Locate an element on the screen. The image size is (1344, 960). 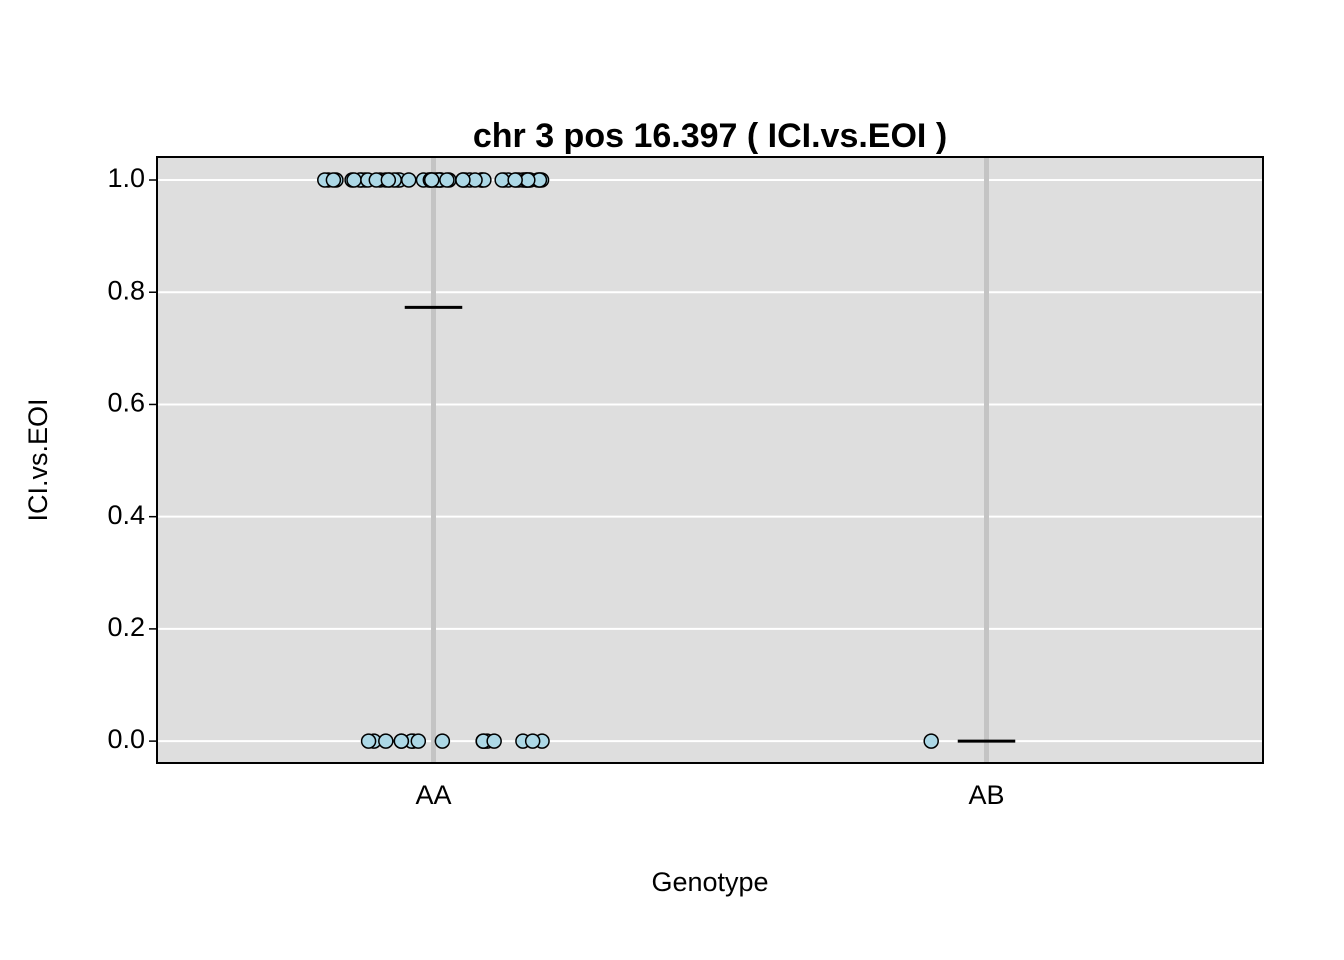
y-tick-label: 1.0 is located at coordinates (126, 178).